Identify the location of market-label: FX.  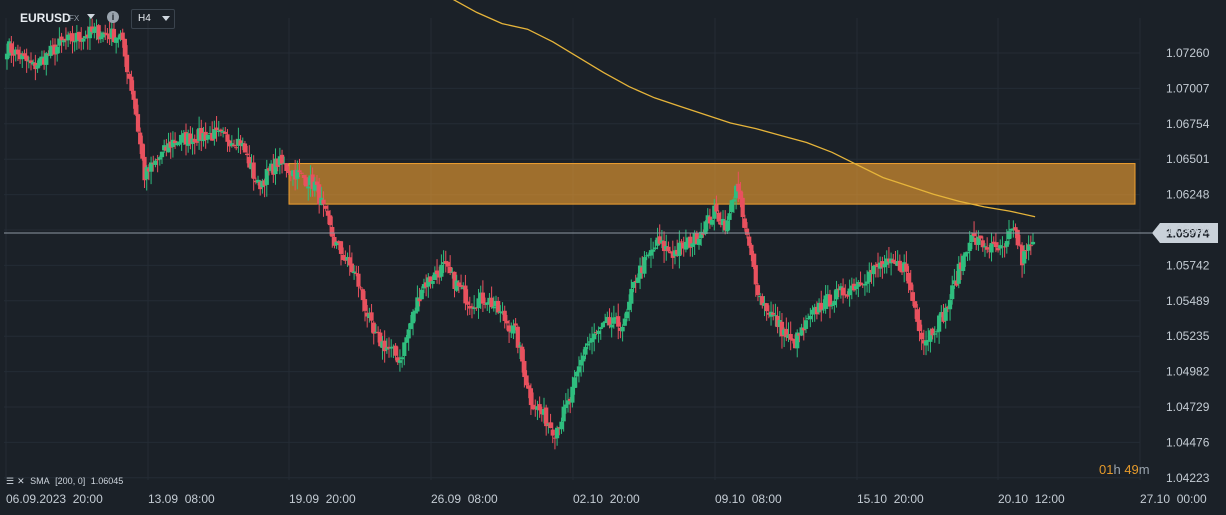
(74, 18).